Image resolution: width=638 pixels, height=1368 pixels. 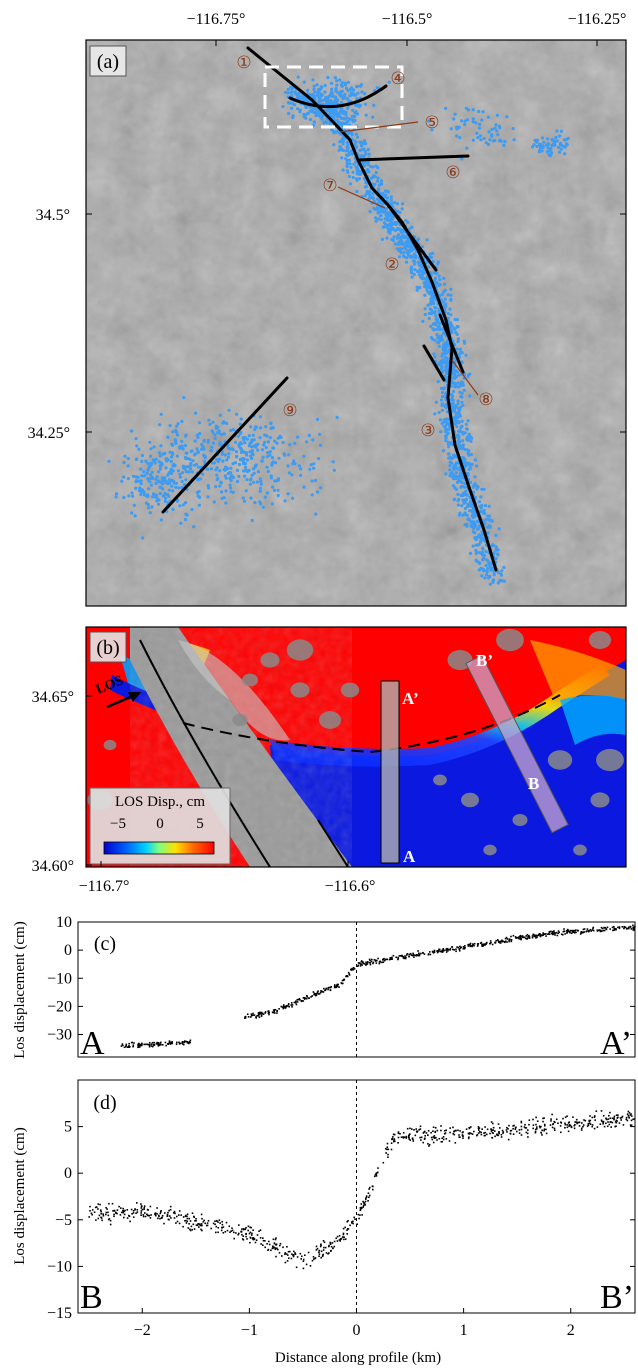 I want to click on fault-marker-7: ⑦, so click(x=329, y=185).